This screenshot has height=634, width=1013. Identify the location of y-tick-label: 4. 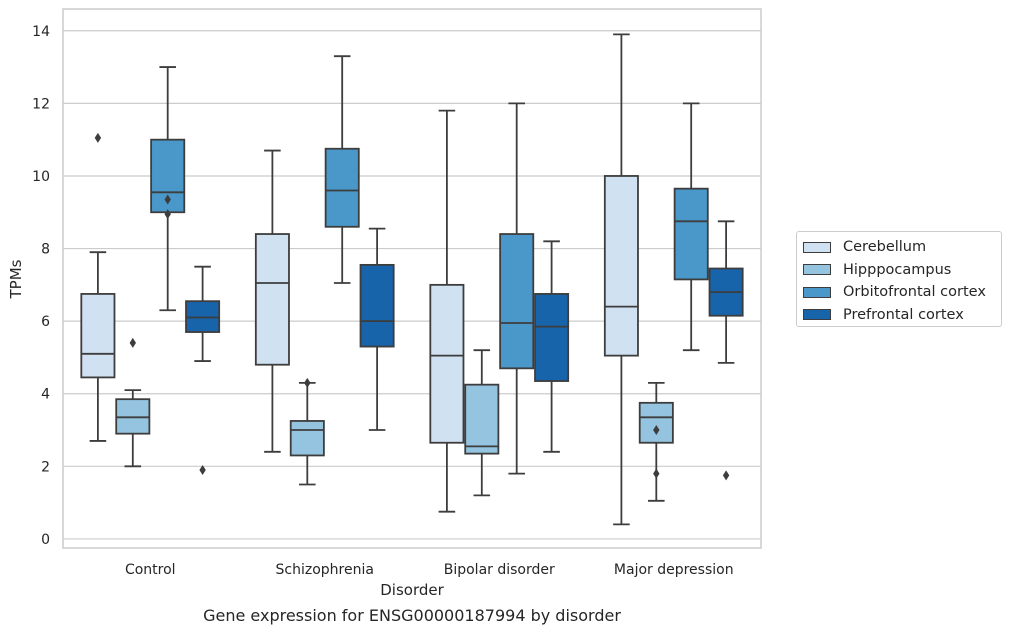
(45, 395).